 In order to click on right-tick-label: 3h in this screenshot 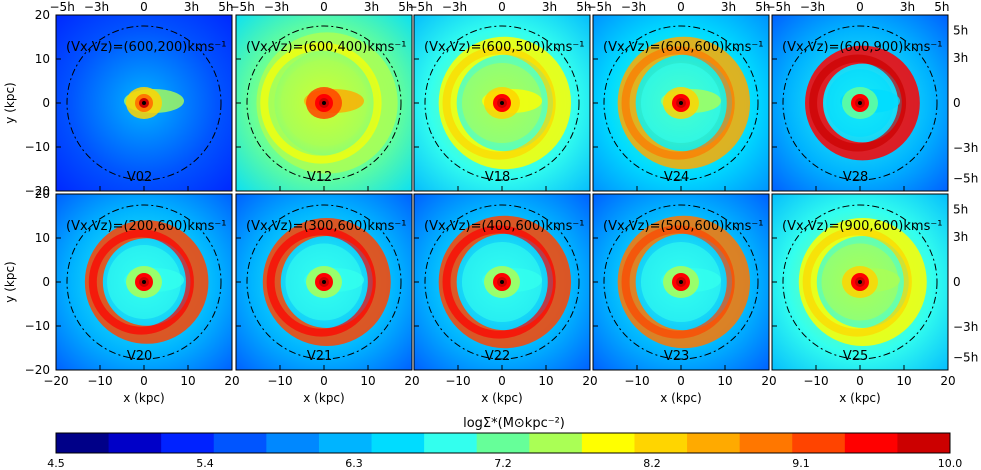, I will do `click(960, 237)`.